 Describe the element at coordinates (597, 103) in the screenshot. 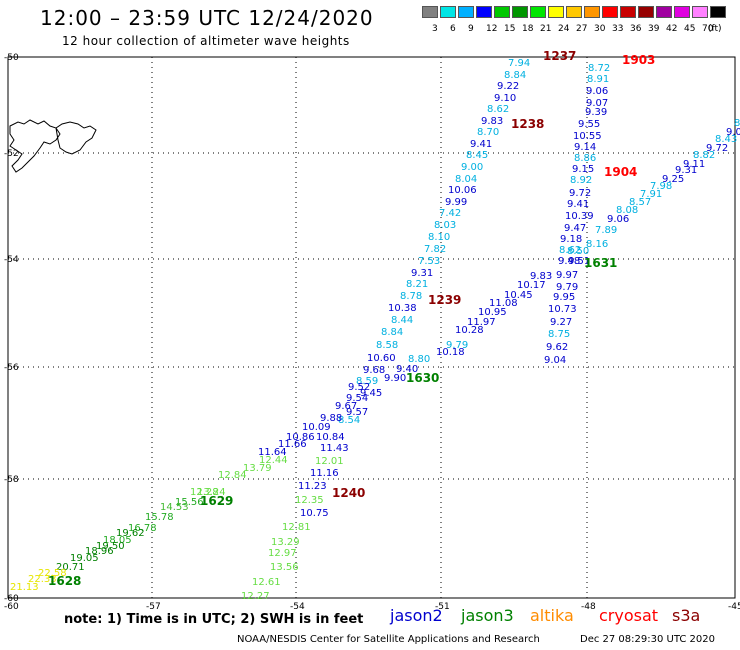

I see `wave-height-value: 9.07` at that location.